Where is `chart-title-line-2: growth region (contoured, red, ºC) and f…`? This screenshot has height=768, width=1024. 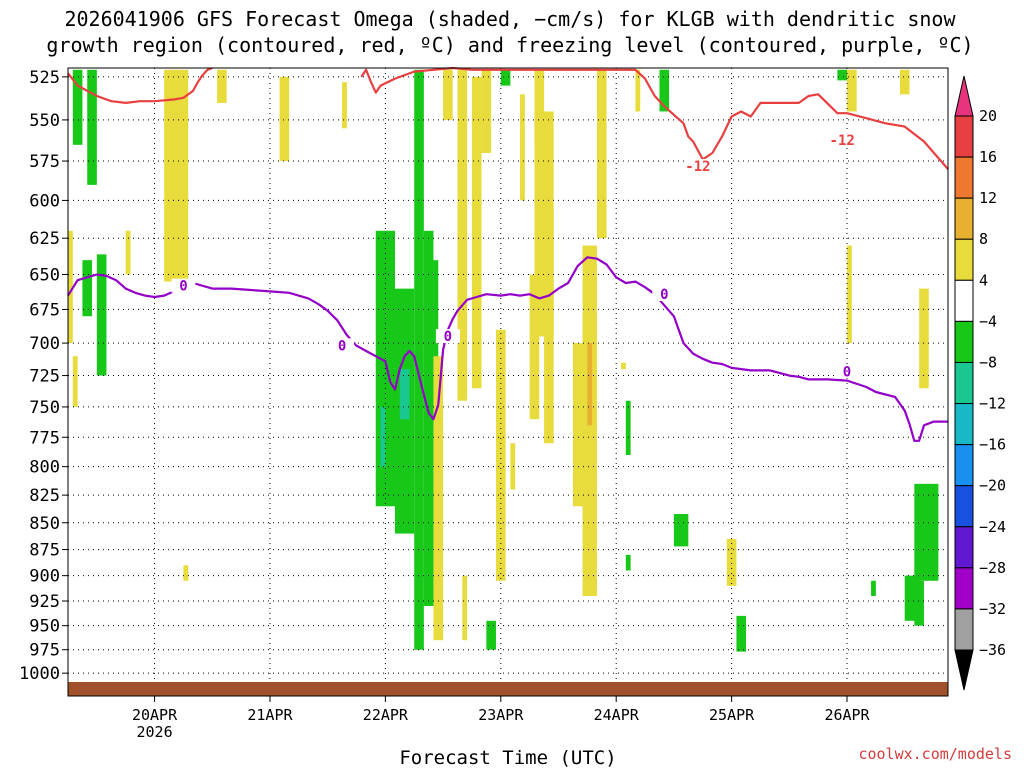 chart-title-line-2: growth region (contoured, red, ºC) and f… is located at coordinates (509, 45).